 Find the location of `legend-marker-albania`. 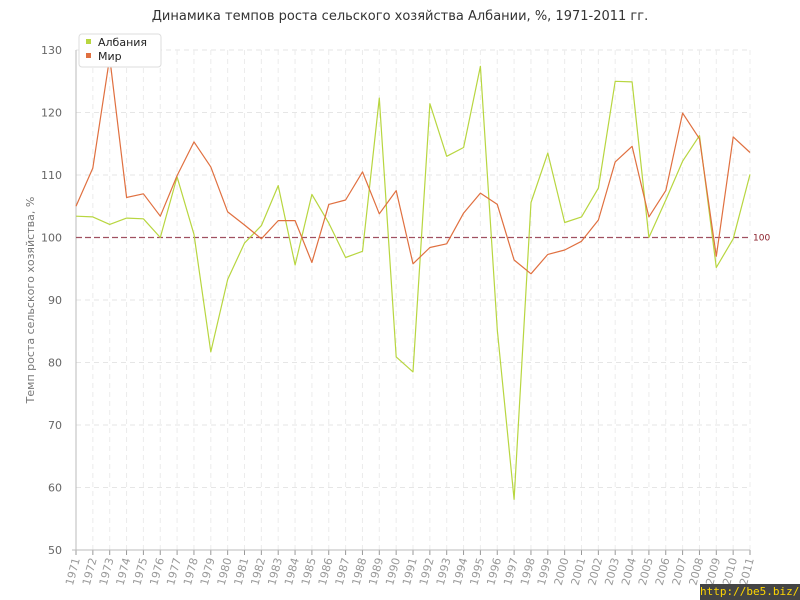

legend-marker-albania is located at coordinates (88, 41).